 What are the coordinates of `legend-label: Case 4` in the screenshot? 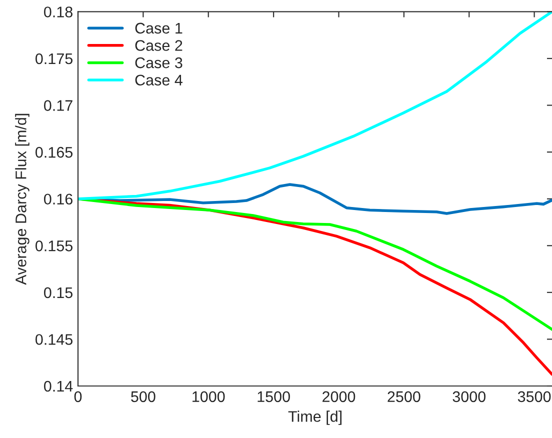 It's located at (158, 80).